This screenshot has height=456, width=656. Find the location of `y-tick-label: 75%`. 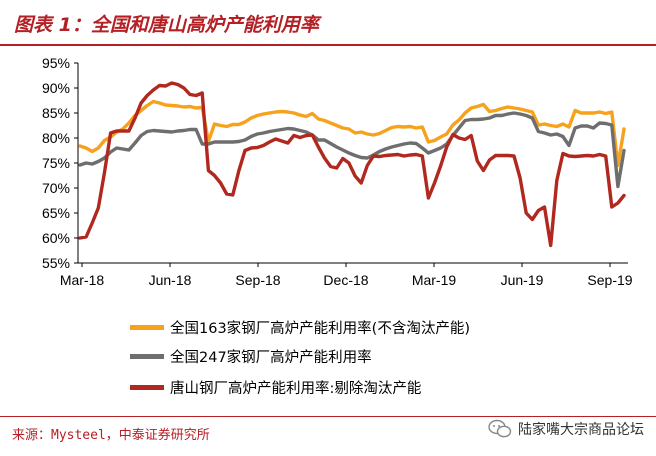

y-tick-label: 75% is located at coordinates (56, 163).